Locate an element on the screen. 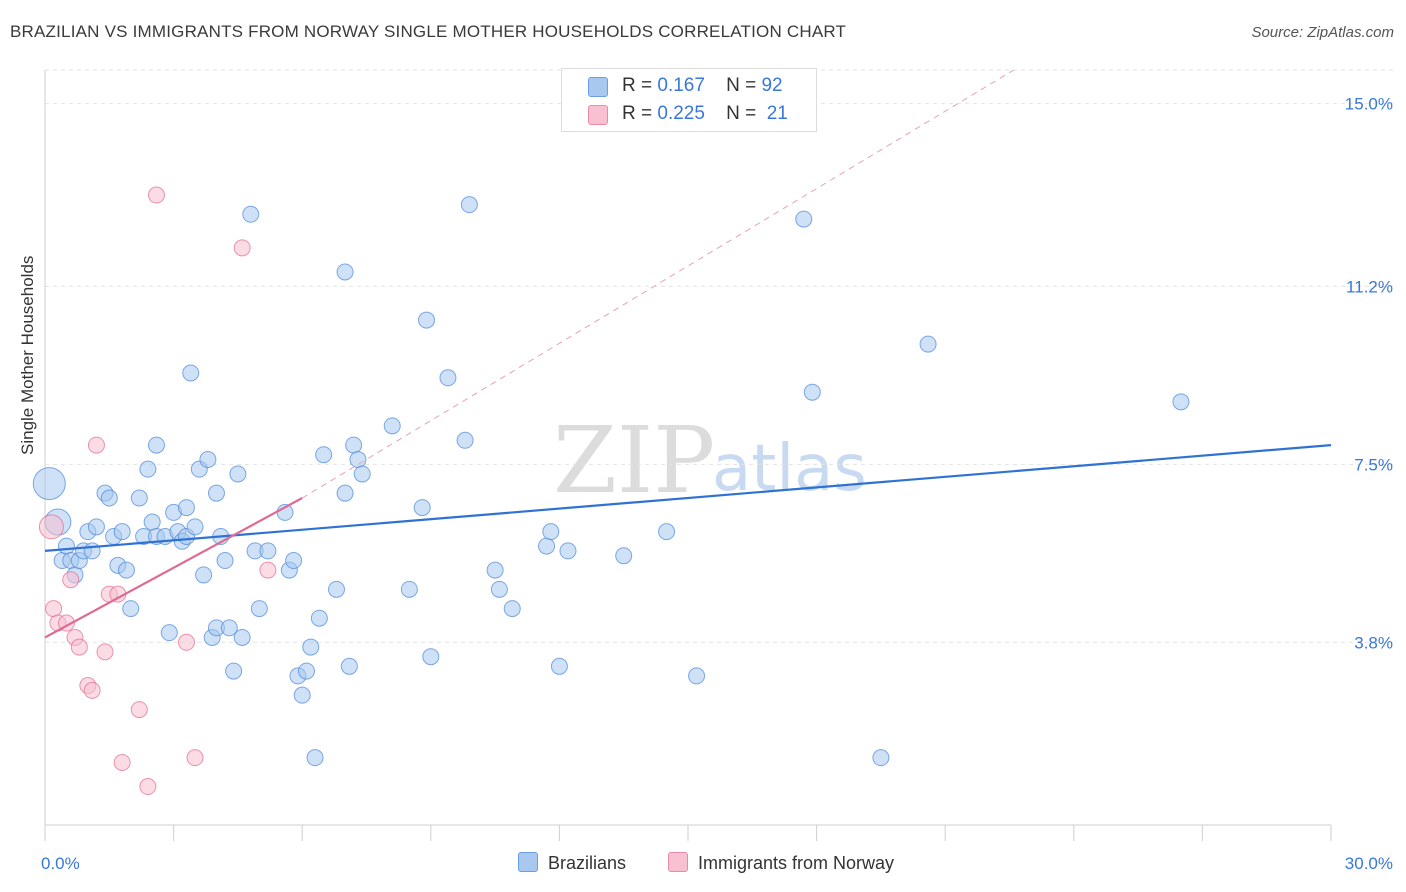 This screenshot has width=1406, height=892. legend-n-value-brazilians: 92 is located at coordinates (772, 85).